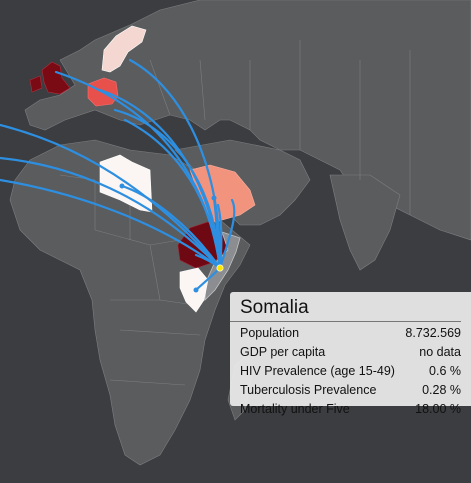 Image resolution: width=471 pixels, height=483 pixels. I want to click on info-row-hiv: HIV Prevalence (age 15-49) 0.6 %, so click(350, 371).